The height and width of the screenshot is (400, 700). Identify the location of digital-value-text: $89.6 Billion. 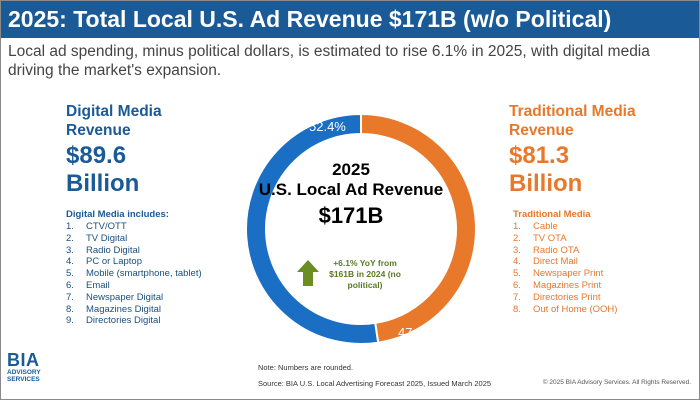
(103, 169).